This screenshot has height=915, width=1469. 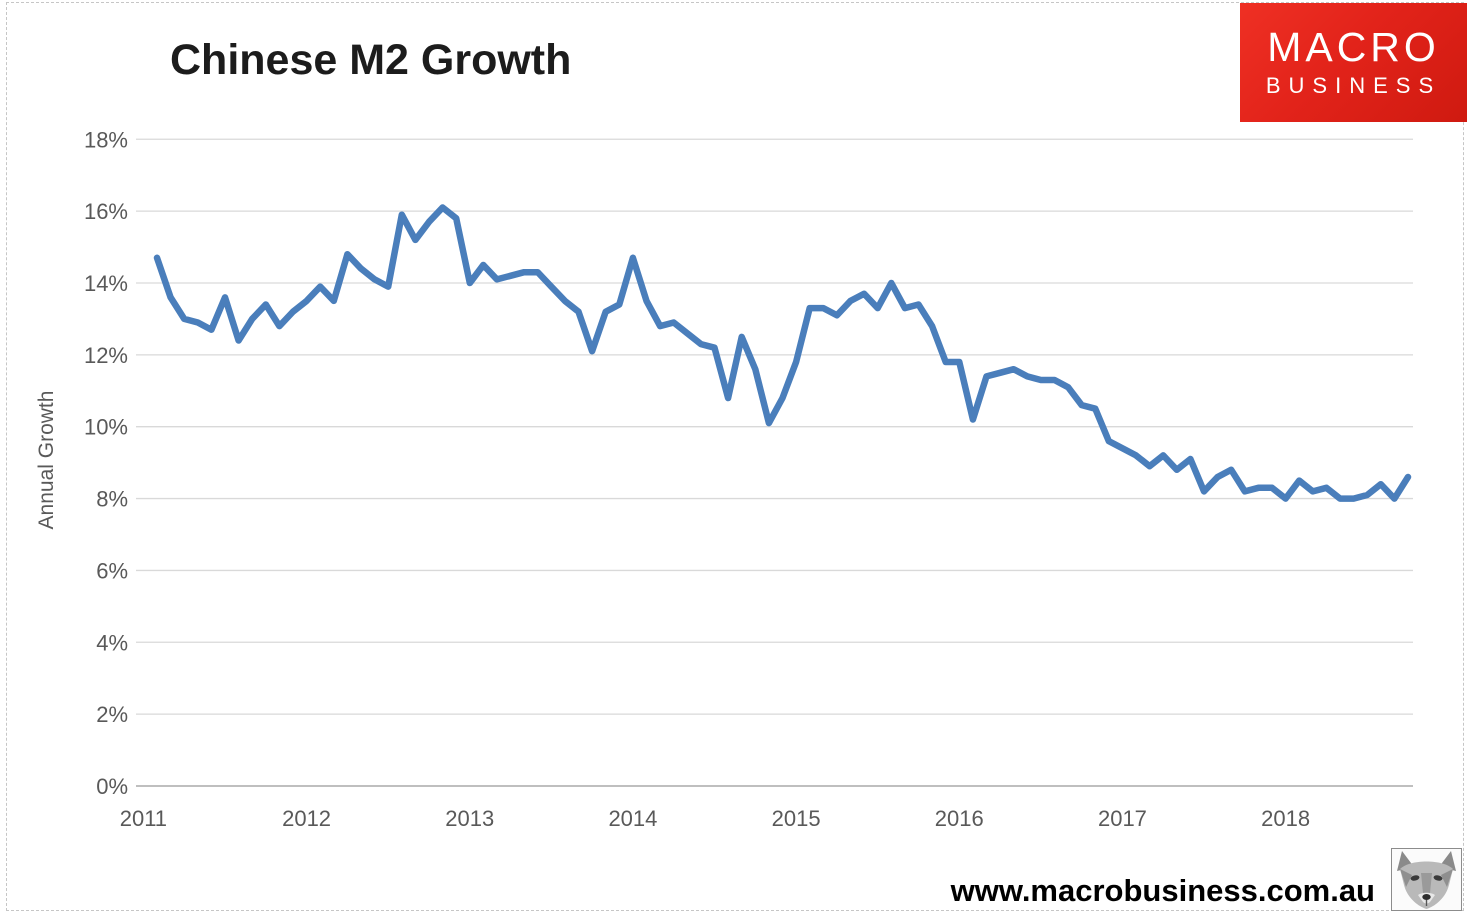 I want to click on x-tick-label: 2014, so click(x=632, y=818).